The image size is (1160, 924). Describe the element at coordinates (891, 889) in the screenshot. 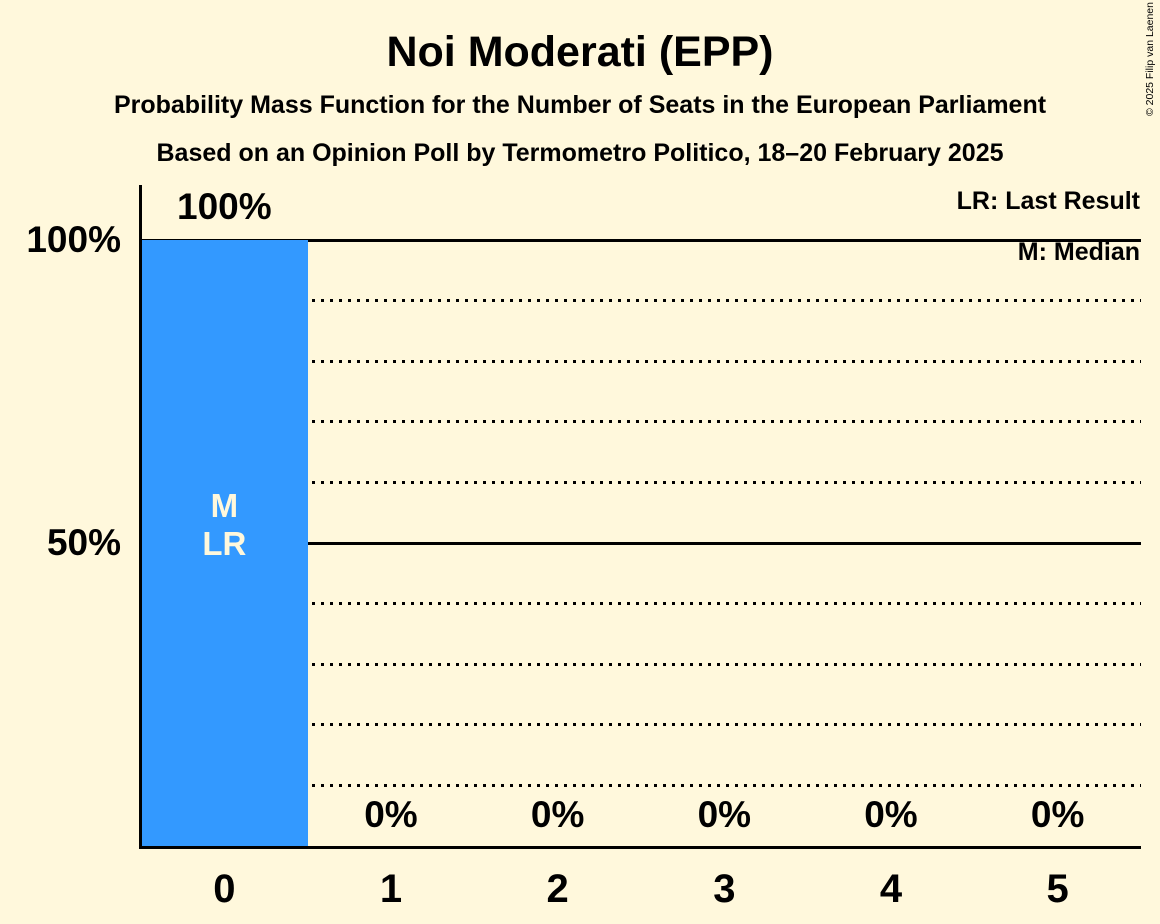

I see `x-tick-label-4: 4` at that location.